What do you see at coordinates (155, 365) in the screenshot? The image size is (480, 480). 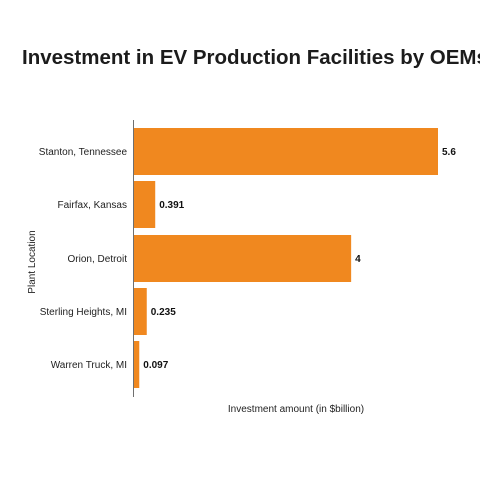 I see `value-label-warren-truck-mi: 0.097` at bounding box center [155, 365].